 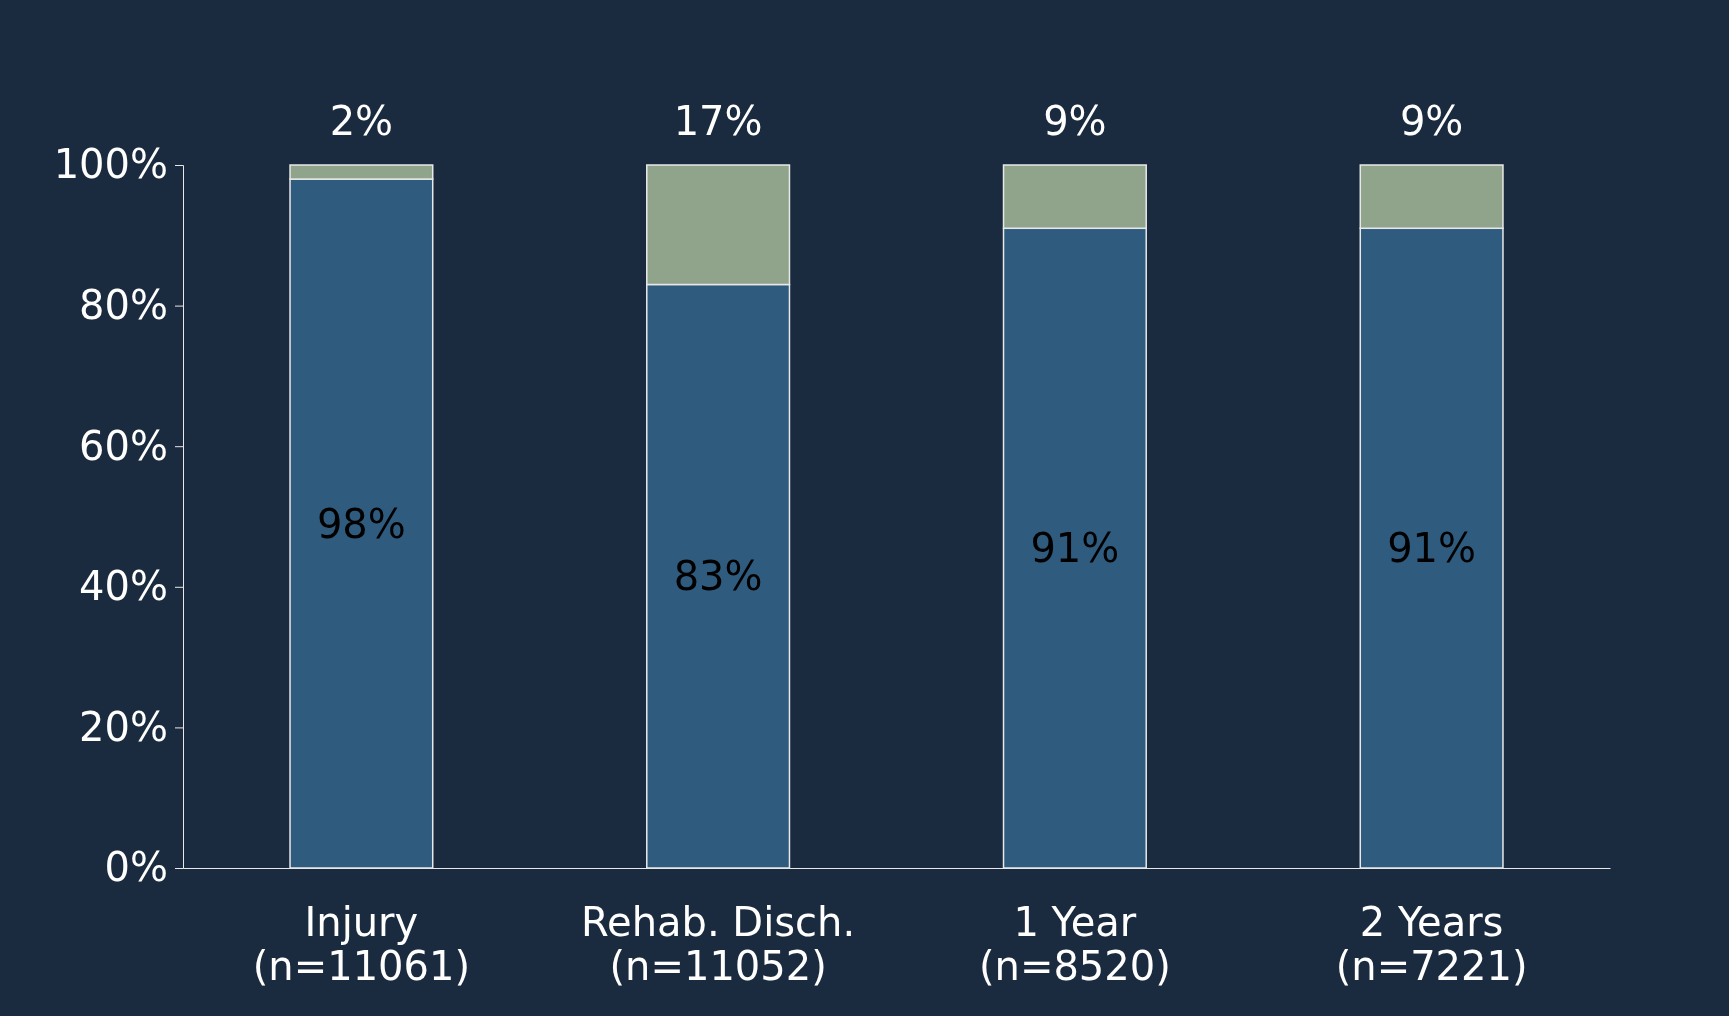 What do you see at coordinates (718, 944) in the screenshot?
I see `x-tick-label: Rehab. Disch. (n=11052)` at bounding box center [718, 944].